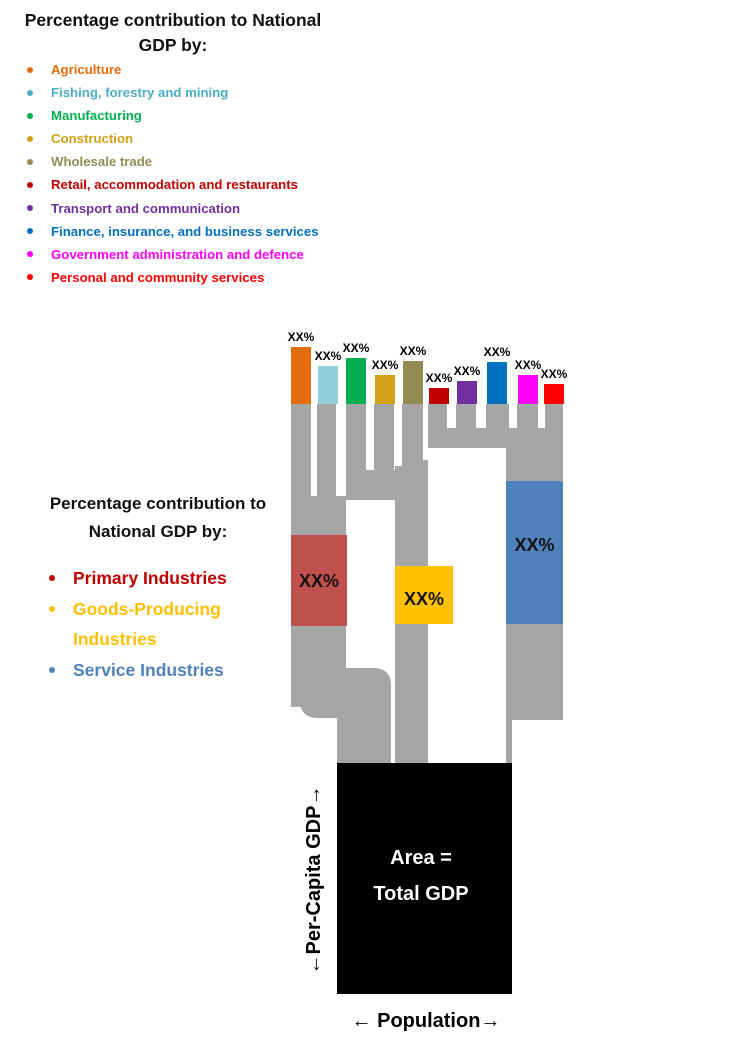 This screenshot has height=1055, width=753. I want to click on total-gdp-group: Area = Total GDP, so click(424, 878).